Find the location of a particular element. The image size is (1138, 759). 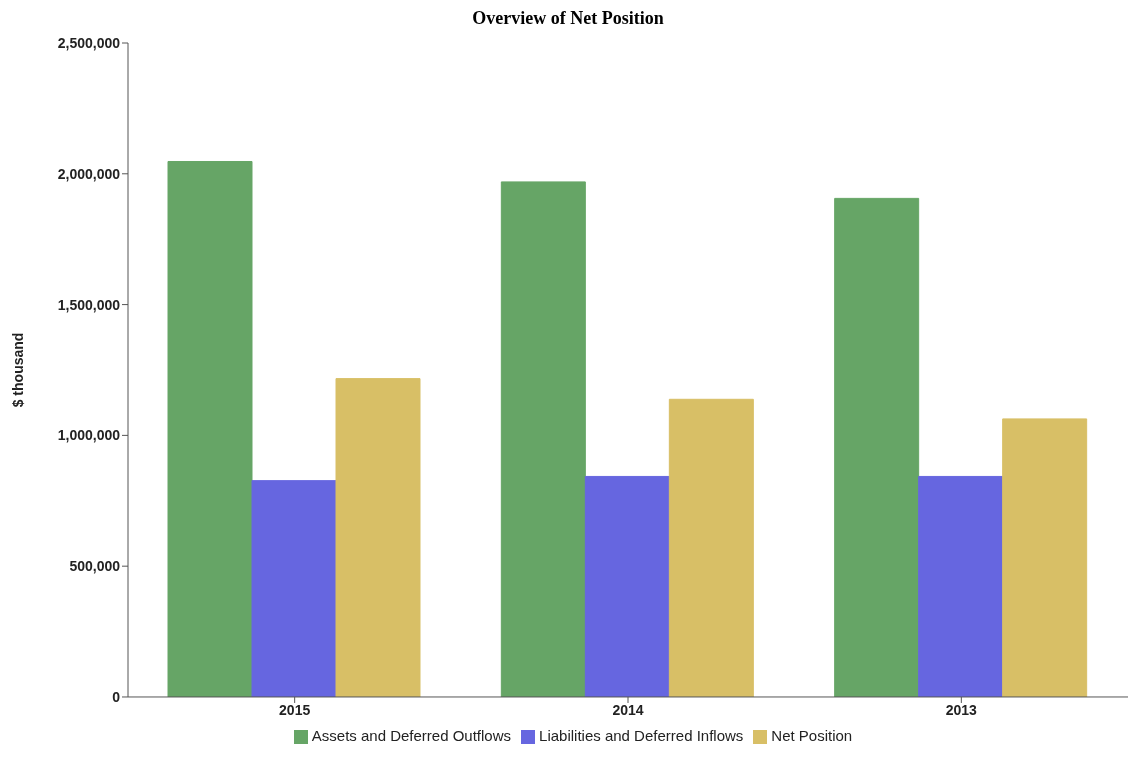

y-tick-label: 2,000,000 is located at coordinates (89, 173).